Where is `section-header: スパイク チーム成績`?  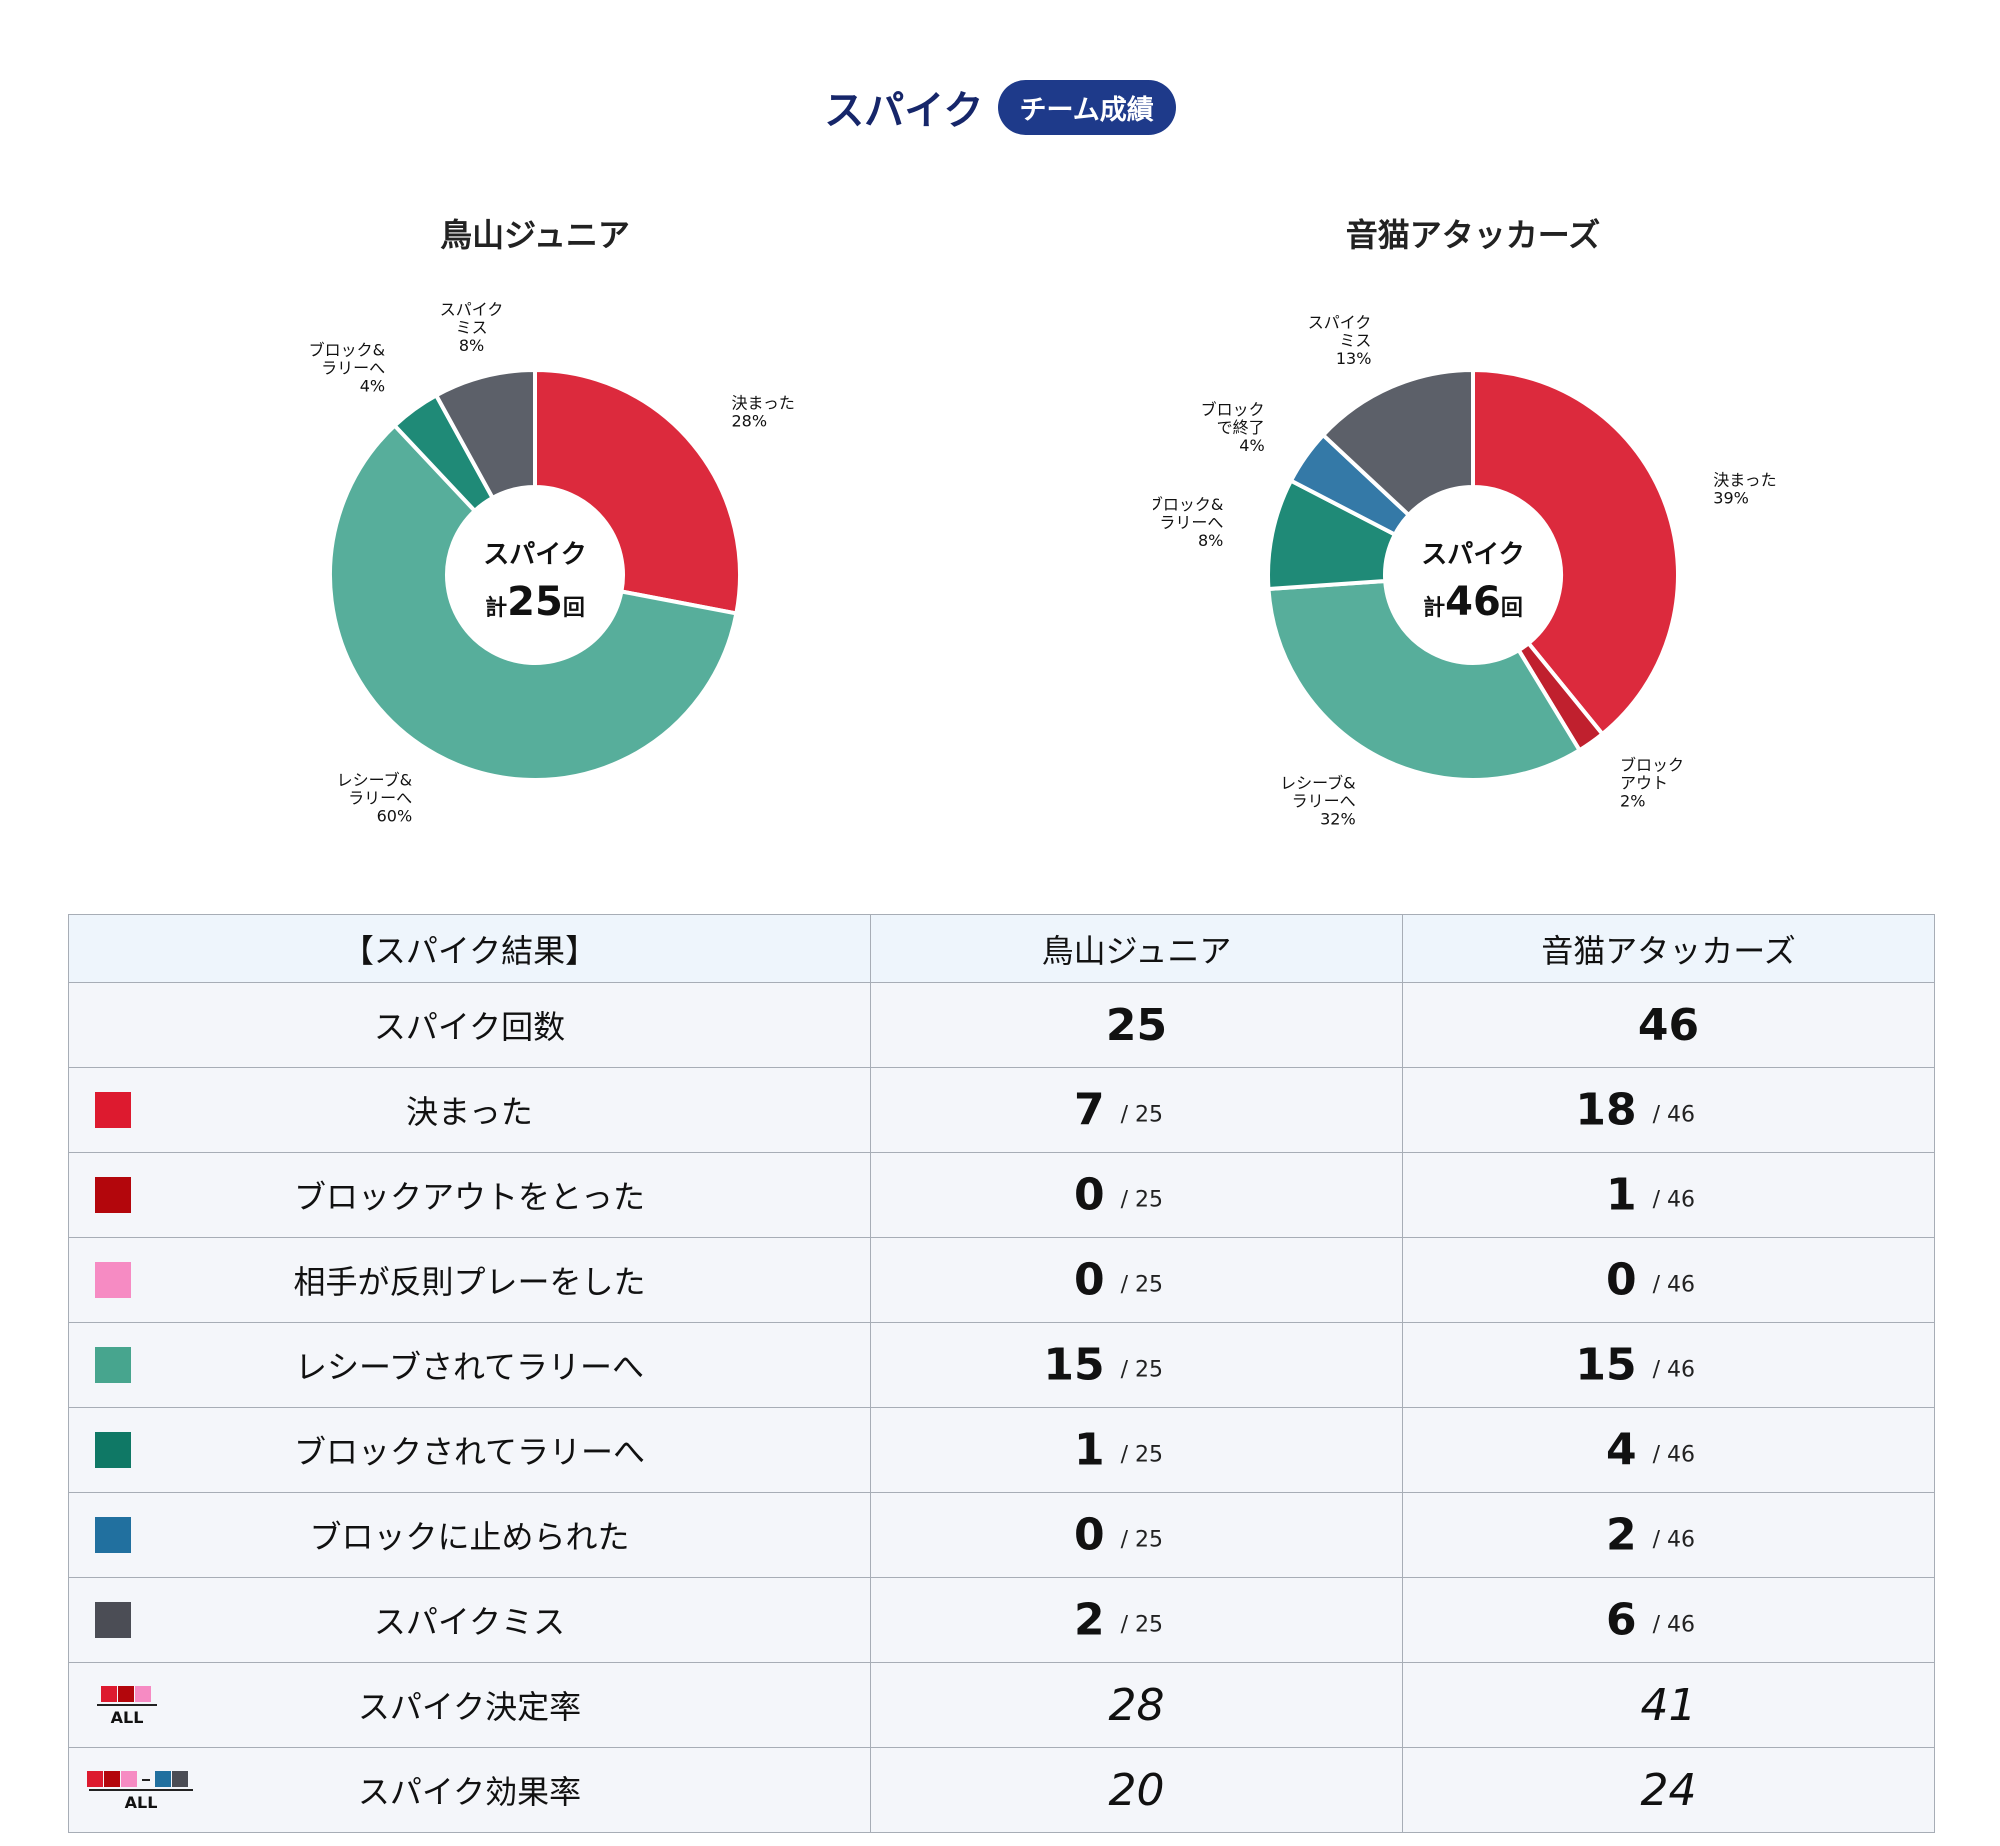 section-header: スパイク チーム成績 is located at coordinates (1000, 113).